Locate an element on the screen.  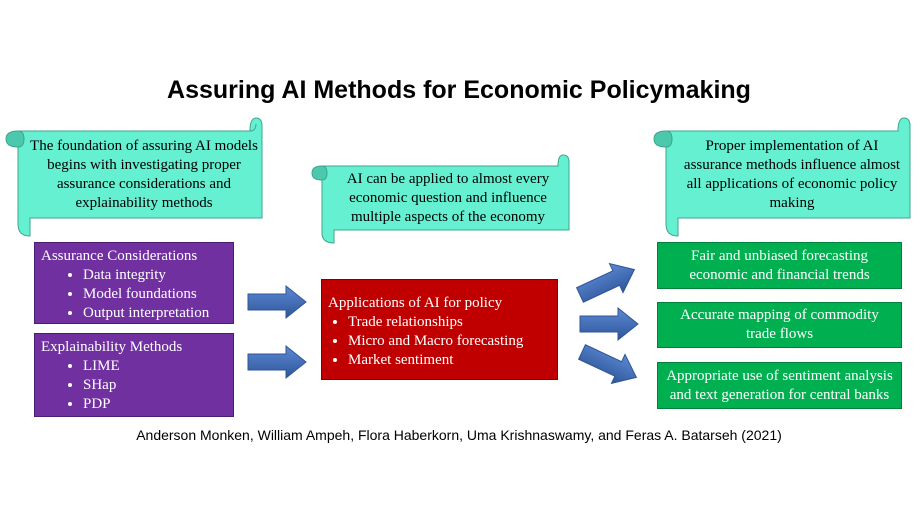
explainability-methods-box: Explainability Methods LIME SHap PDP is located at coordinates (134, 375).